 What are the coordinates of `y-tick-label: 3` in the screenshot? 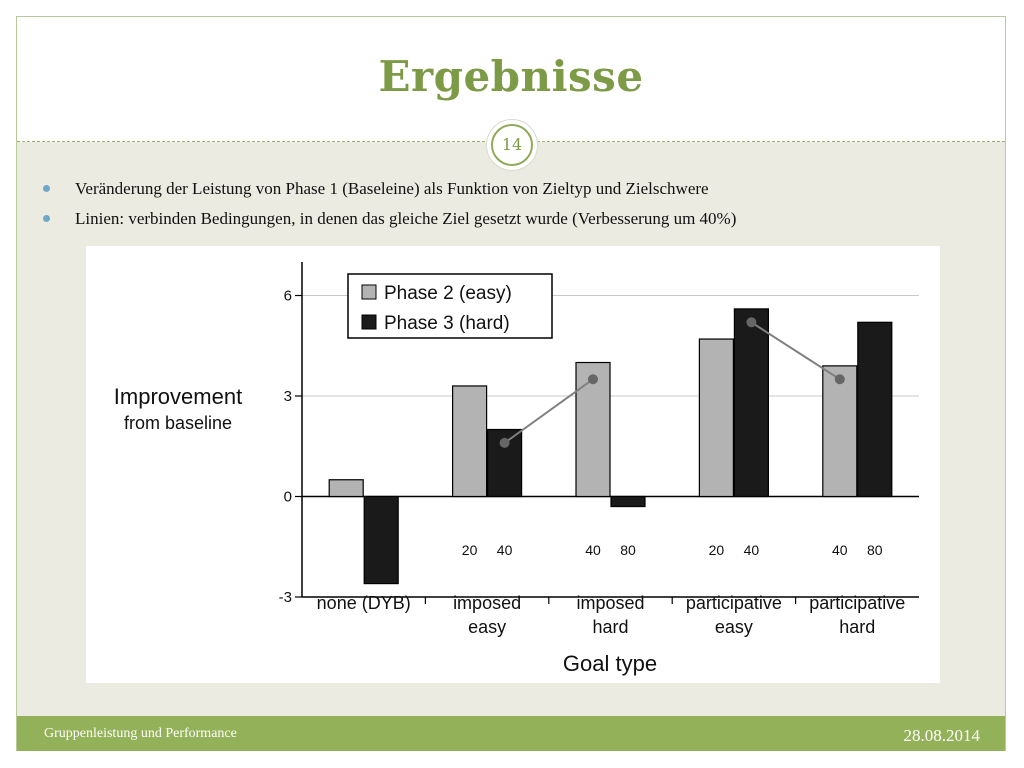 It's located at (288, 396).